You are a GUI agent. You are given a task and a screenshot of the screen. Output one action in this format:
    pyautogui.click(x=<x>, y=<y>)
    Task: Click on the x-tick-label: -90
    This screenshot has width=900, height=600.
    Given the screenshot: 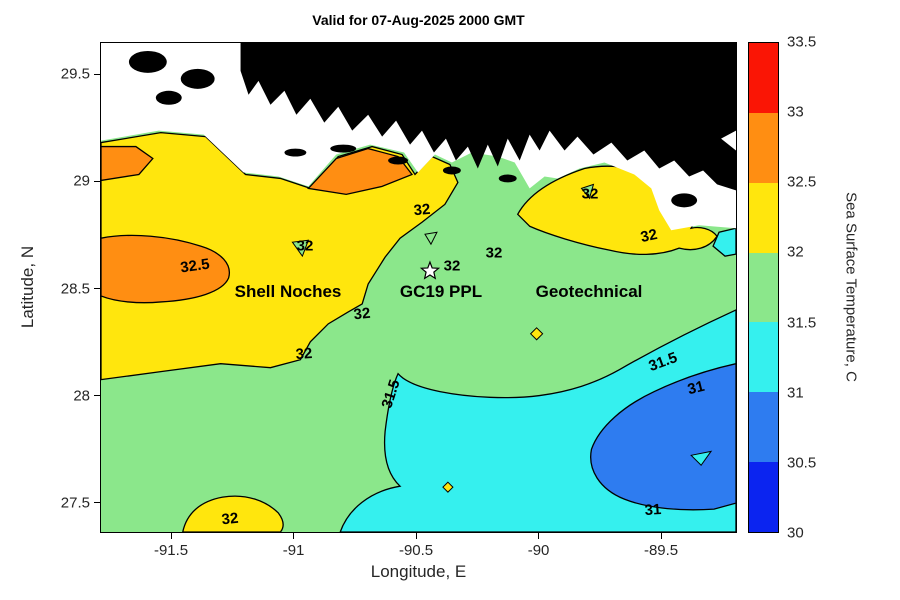 What is the action you would take?
    pyautogui.click(x=538, y=550)
    